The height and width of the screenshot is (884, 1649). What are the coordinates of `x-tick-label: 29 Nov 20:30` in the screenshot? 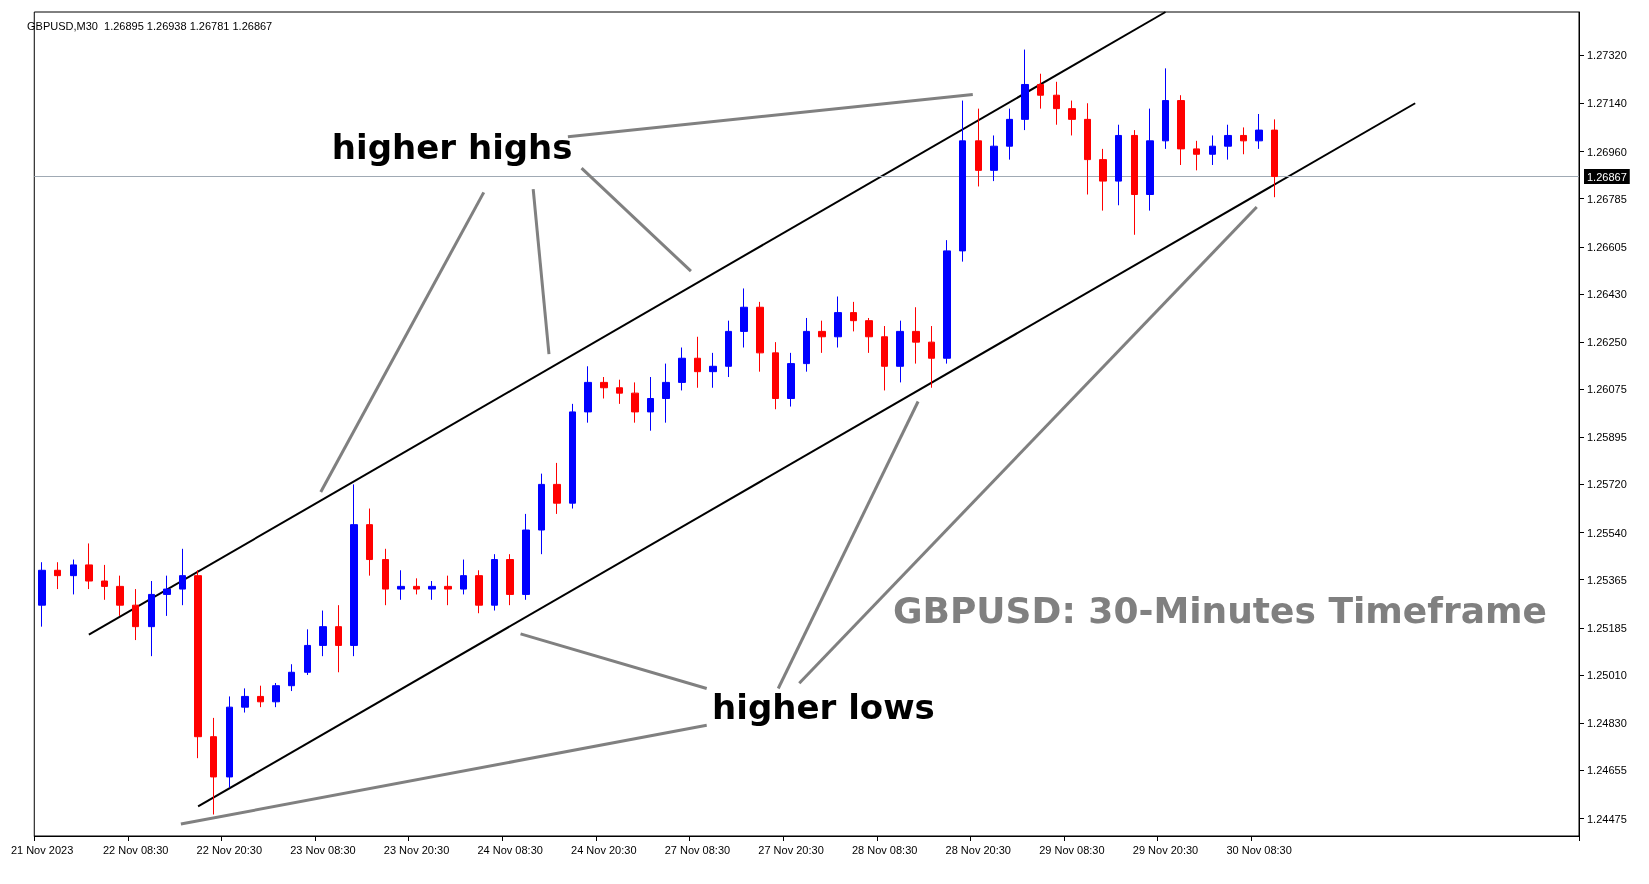 It's located at (1165, 849).